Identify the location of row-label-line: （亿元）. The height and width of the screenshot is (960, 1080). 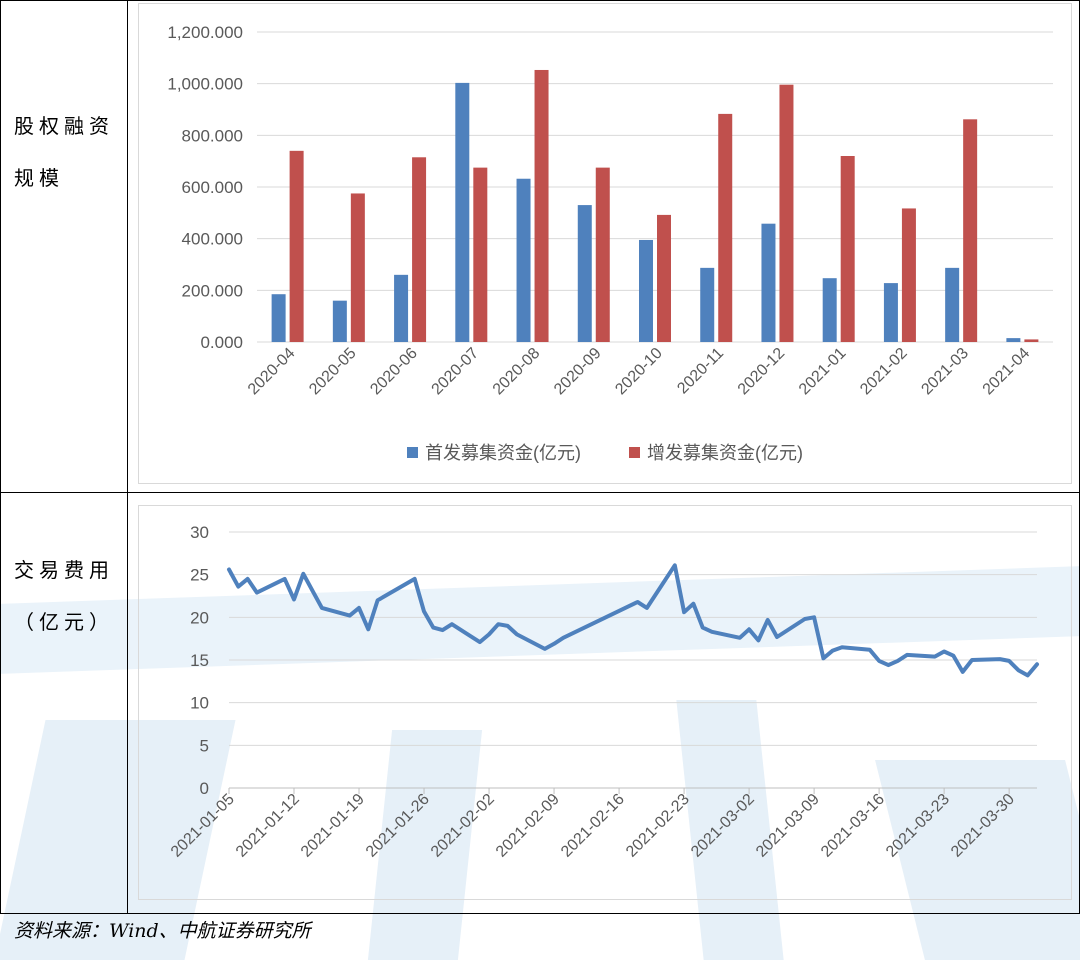
(64, 622).